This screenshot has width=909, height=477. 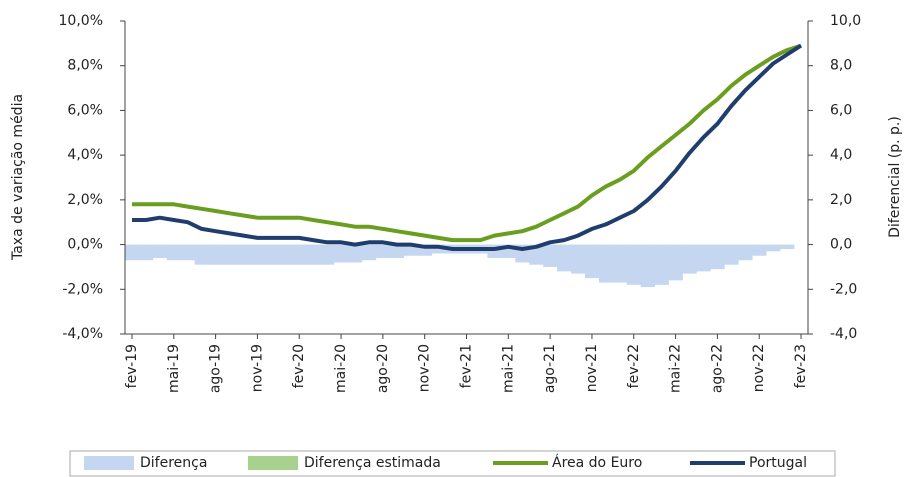 What do you see at coordinates (778, 463) in the screenshot?
I see `legend-label: Portugal` at bounding box center [778, 463].